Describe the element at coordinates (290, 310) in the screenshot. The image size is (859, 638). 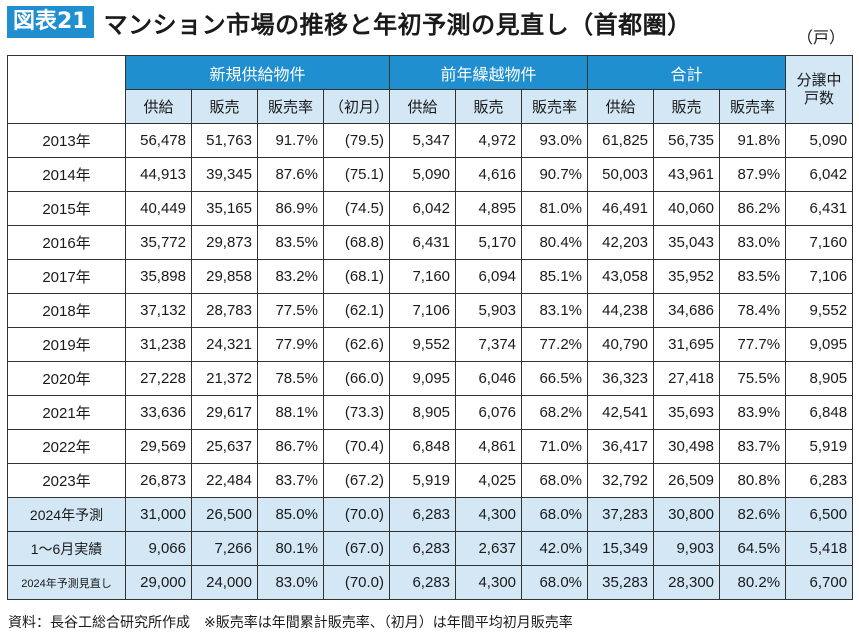
I see `table-cell: 77.5%` at that location.